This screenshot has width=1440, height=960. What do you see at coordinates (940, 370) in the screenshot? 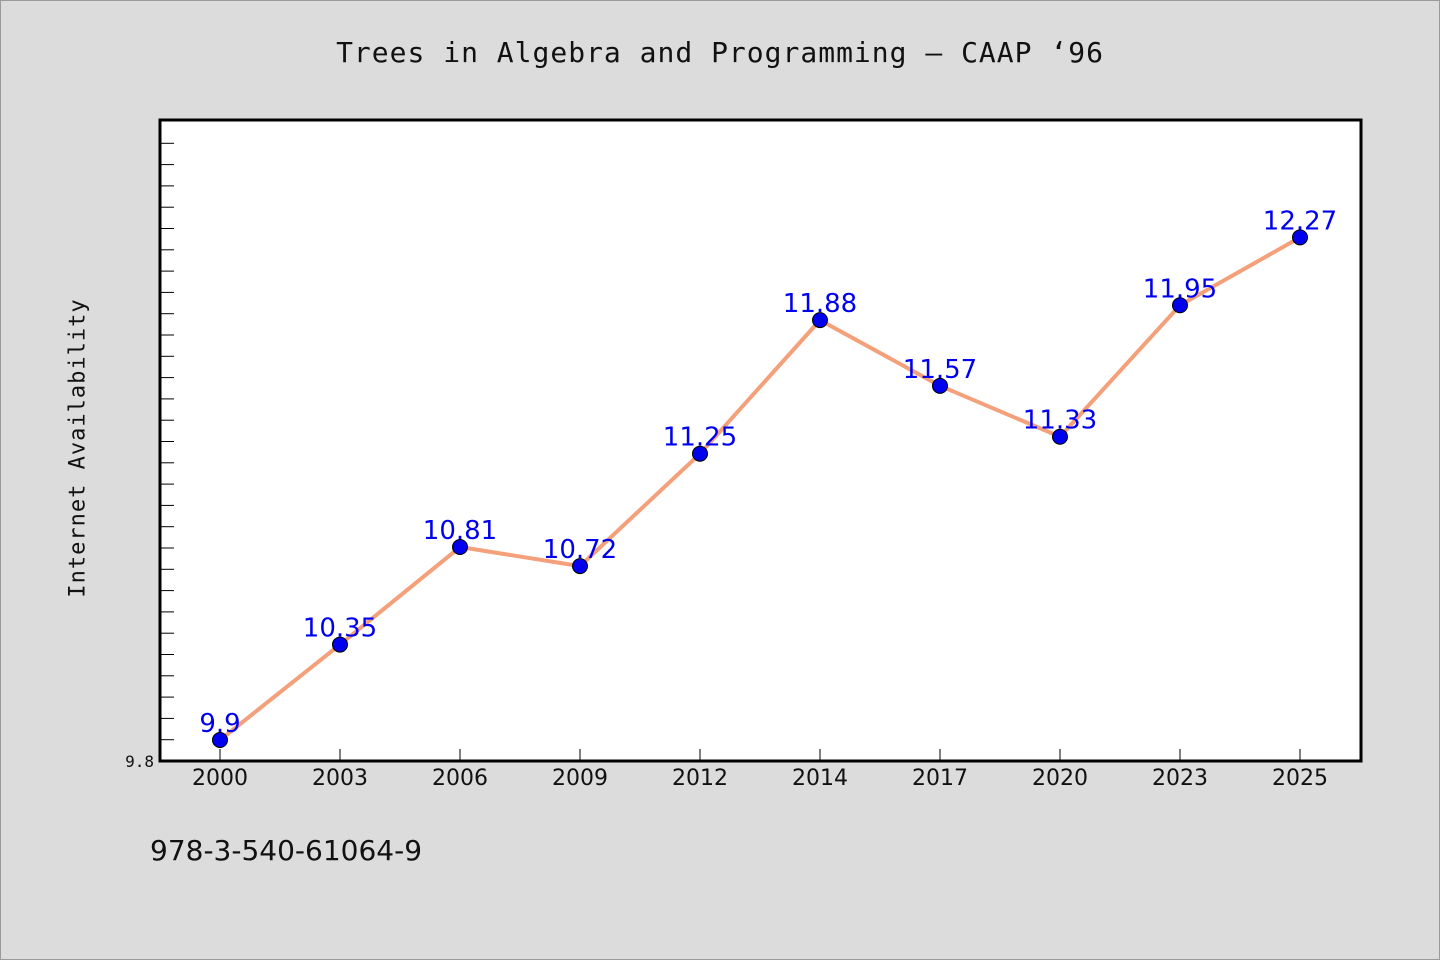
I see `data-label: 11.57` at bounding box center [940, 370].